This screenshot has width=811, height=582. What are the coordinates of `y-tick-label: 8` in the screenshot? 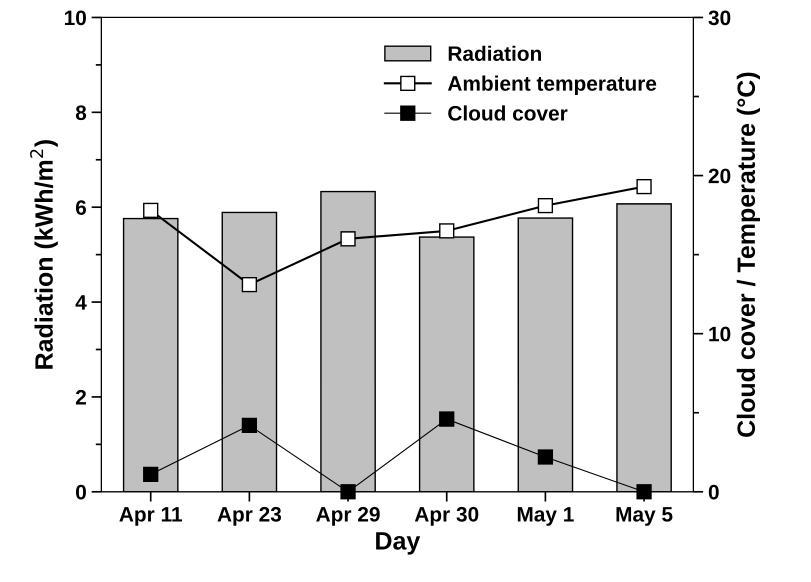 It's located at (81, 112).